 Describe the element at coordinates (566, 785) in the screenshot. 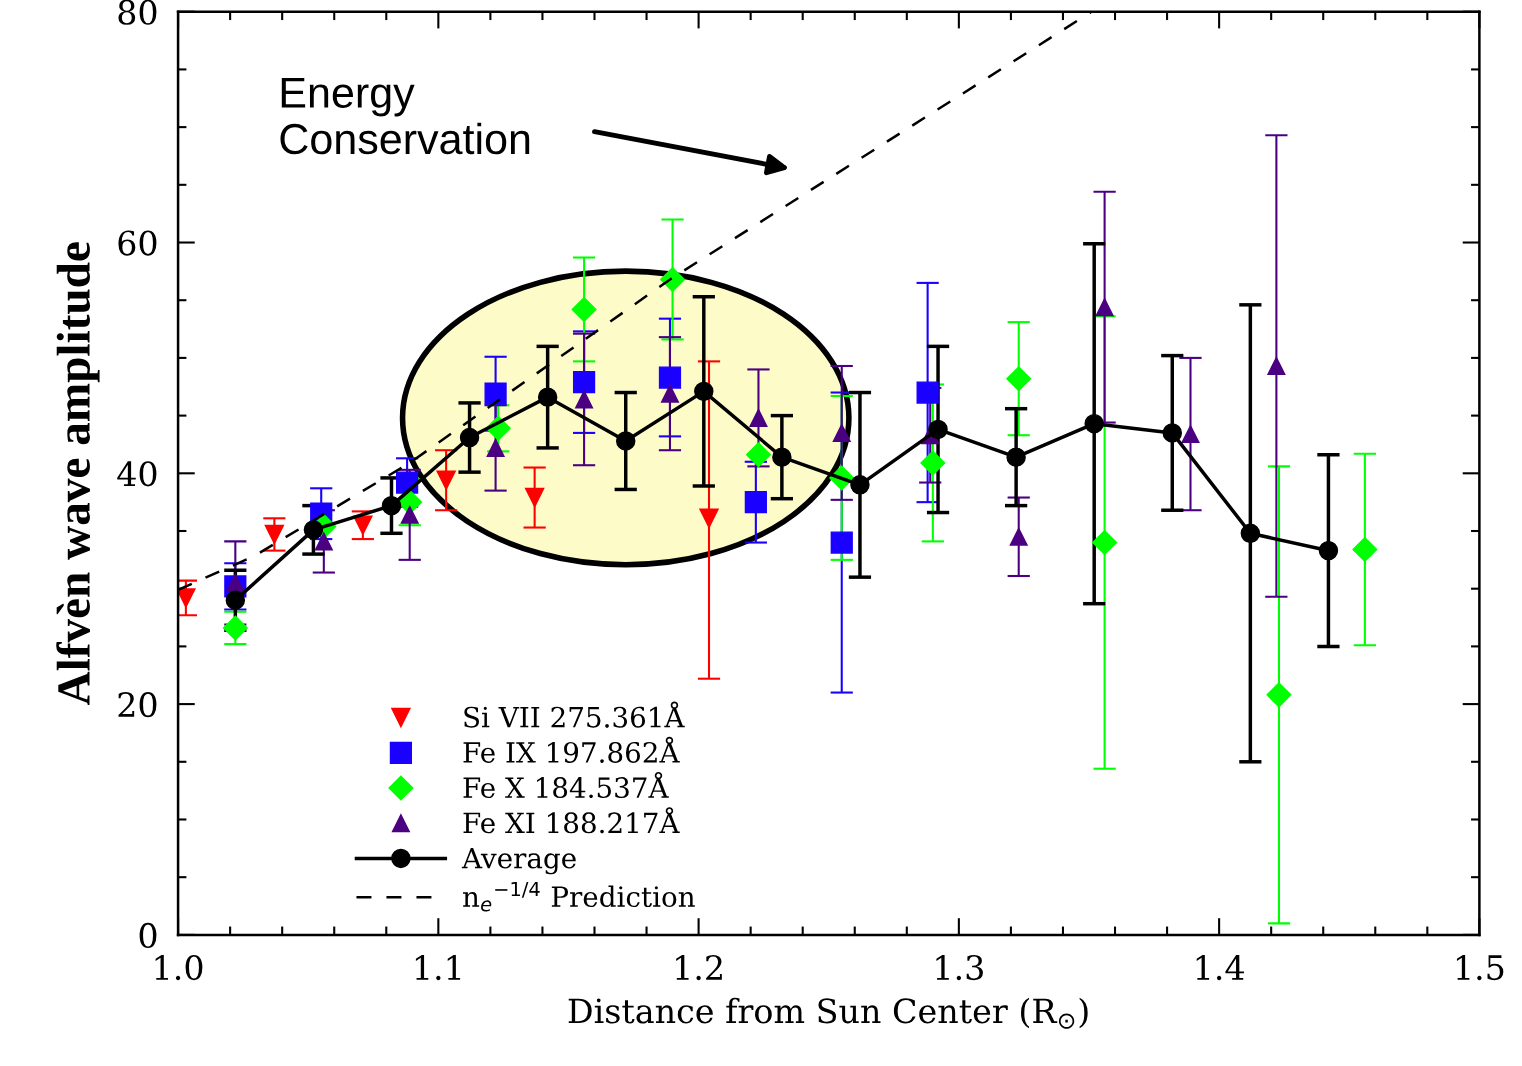

I see `legend-label: Fe X 184.537Å` at that location.